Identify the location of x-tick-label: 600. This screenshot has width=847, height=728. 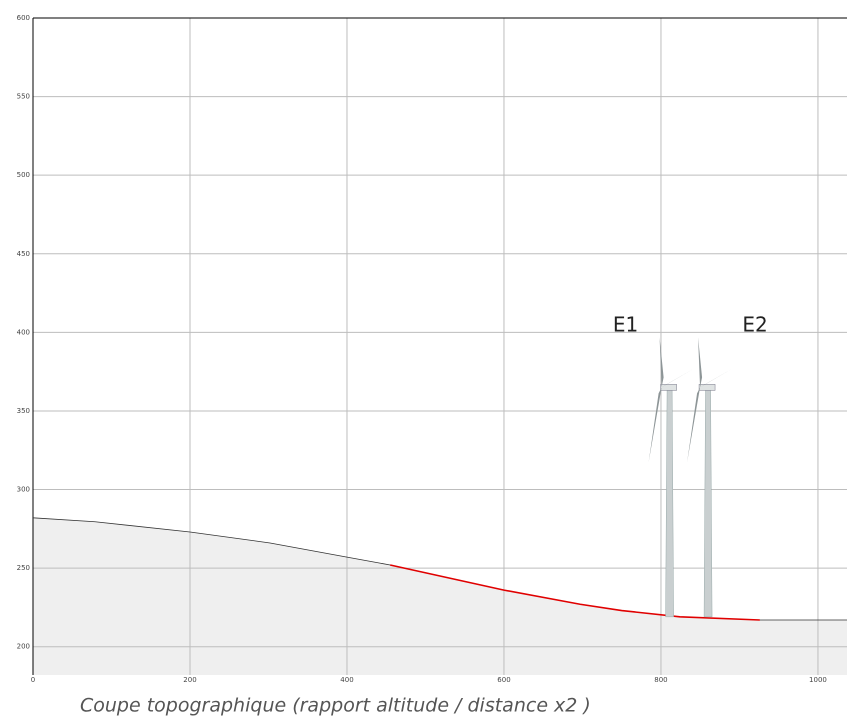
(503, 680).